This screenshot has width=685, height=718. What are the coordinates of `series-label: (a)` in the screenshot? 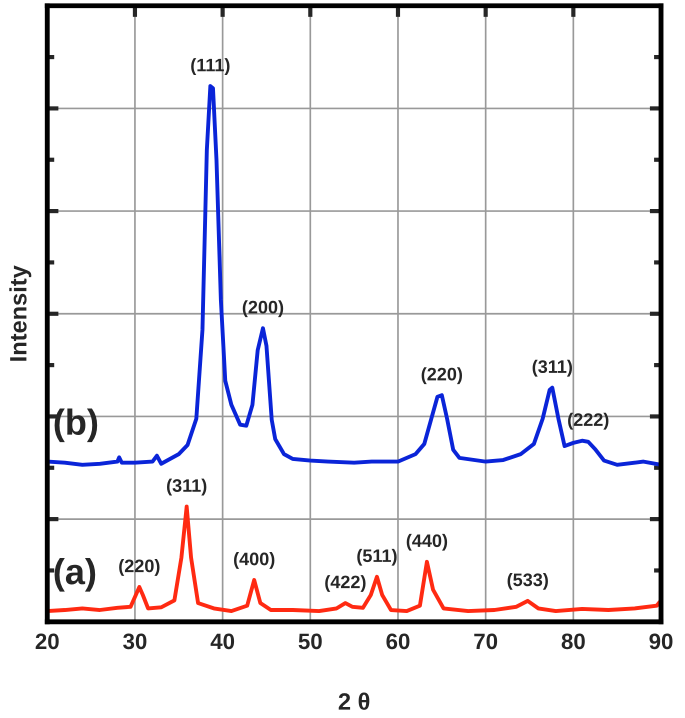 It's located at (75, 575).